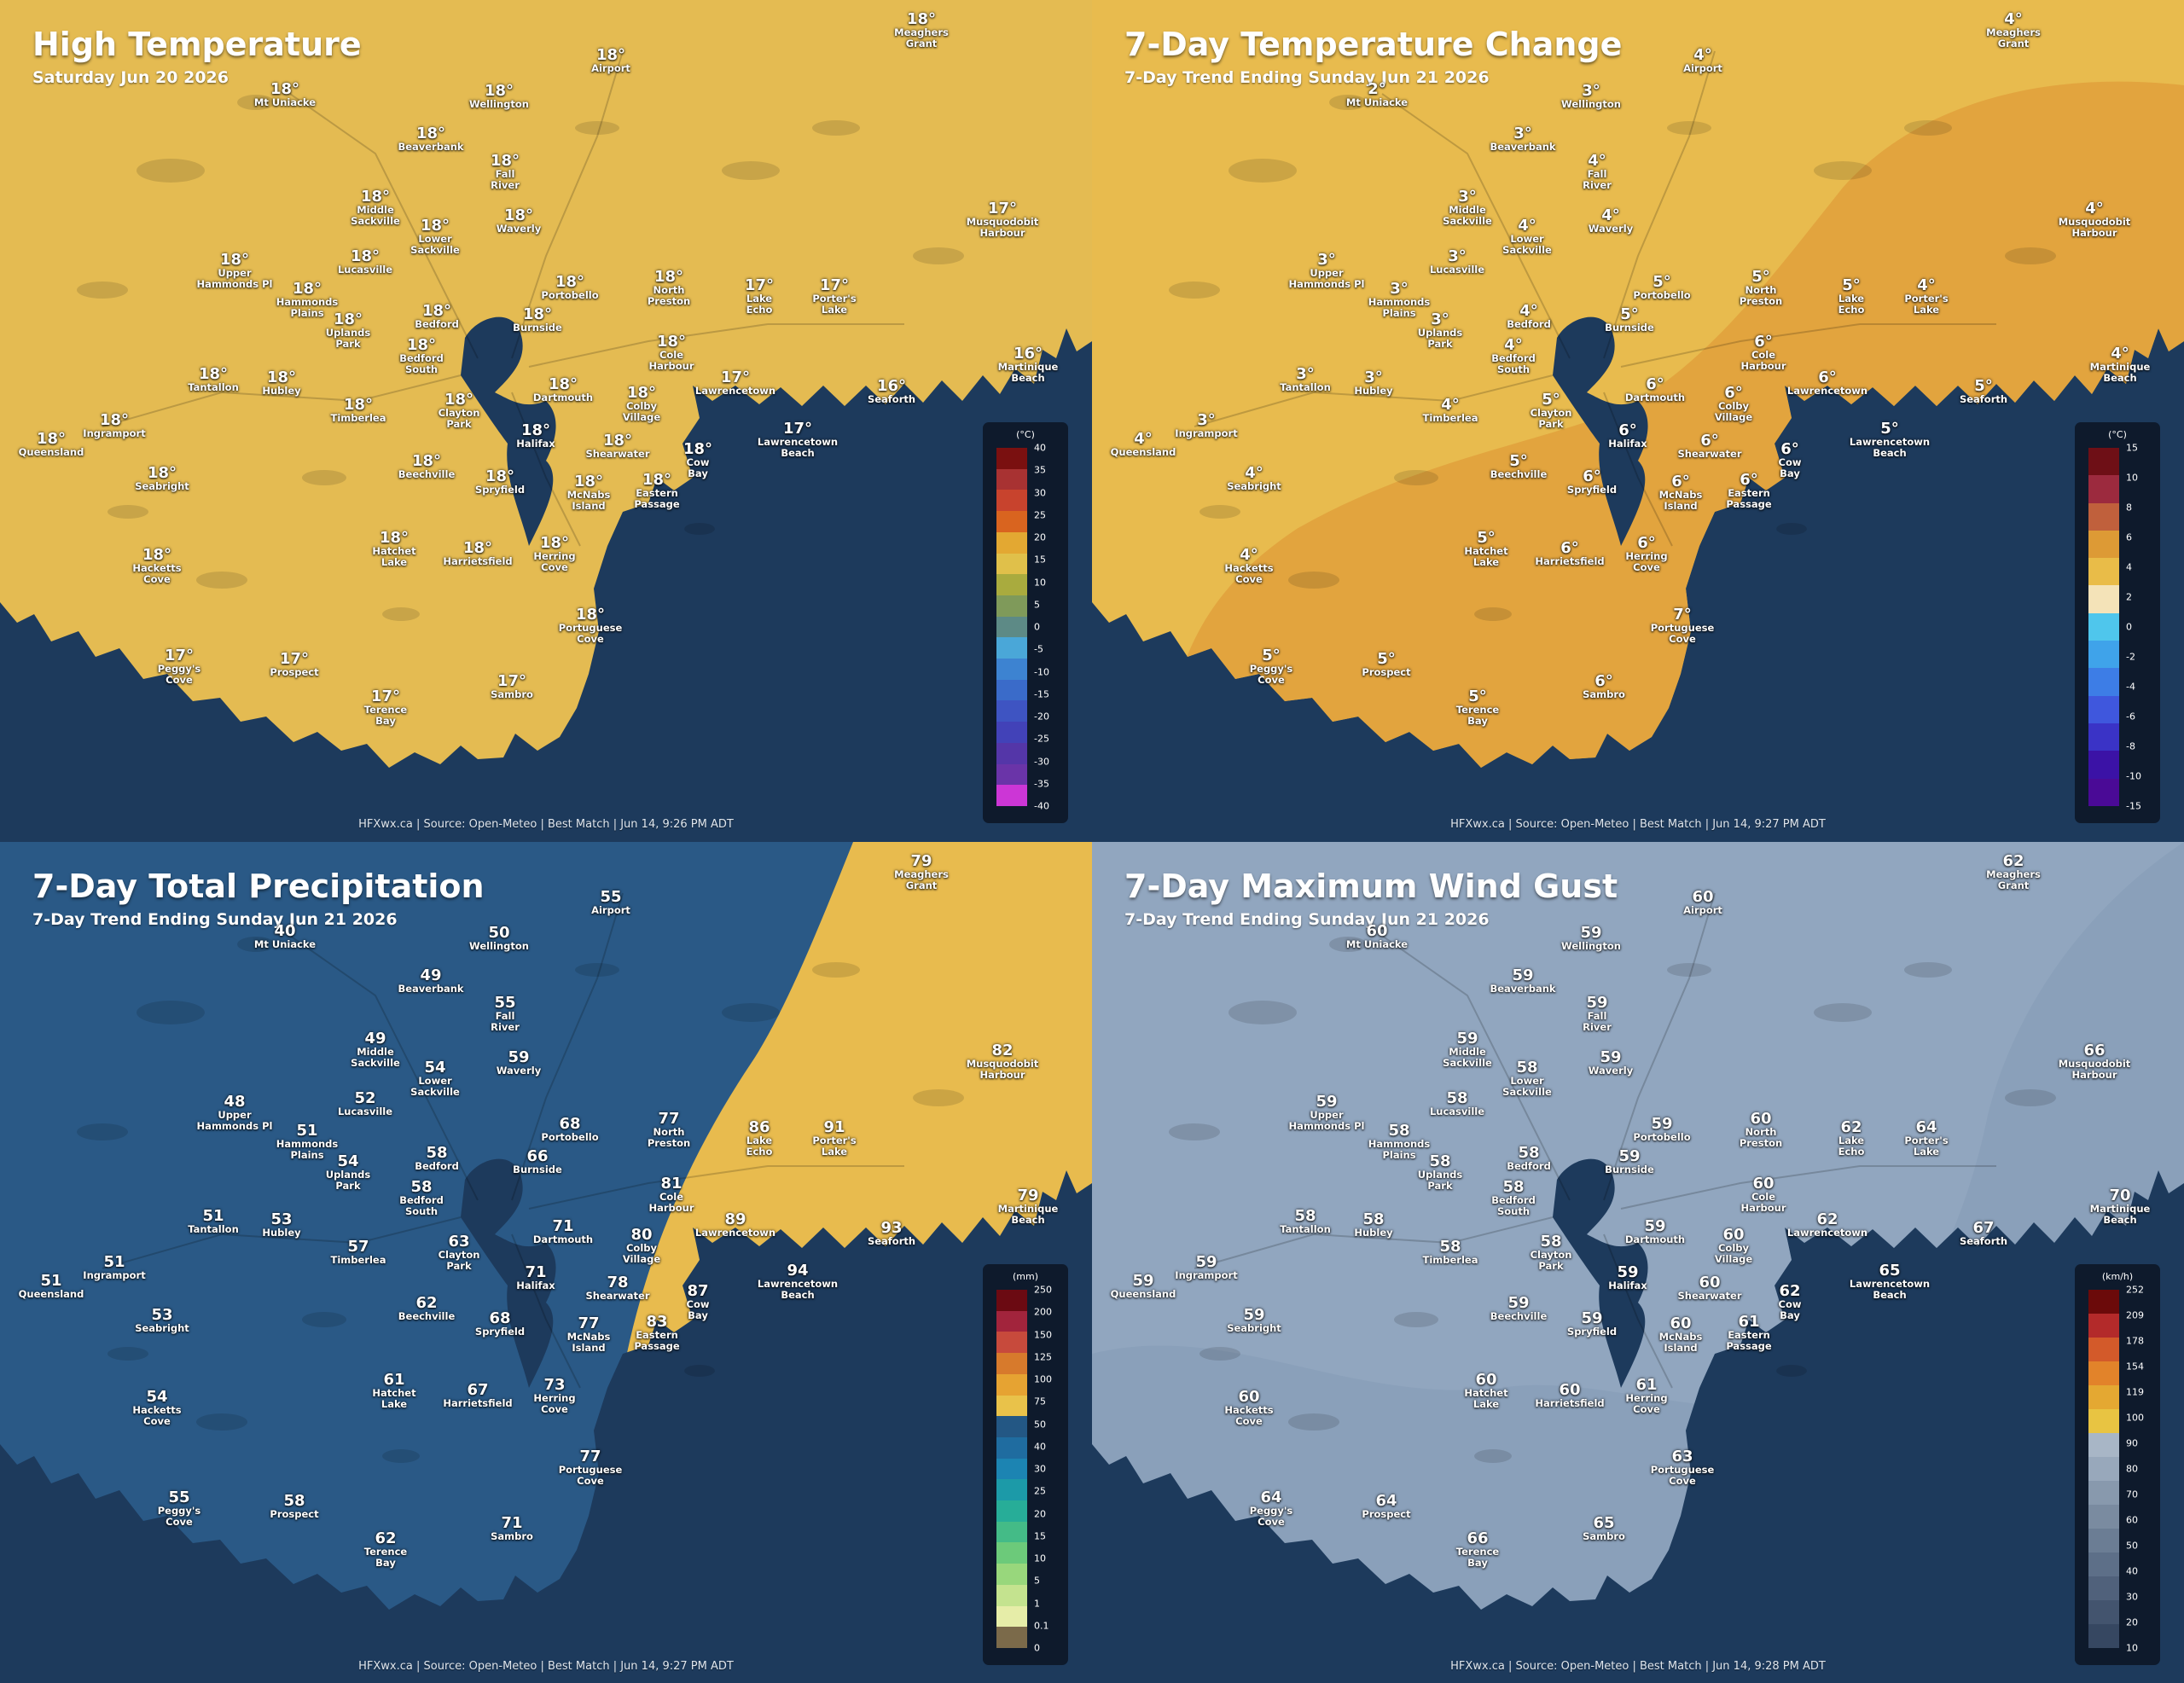  What do you see at coordinates (2133, 776) in the screenshot?
I see `legend-tick-label: -10` at bounding box center [2133, 776].